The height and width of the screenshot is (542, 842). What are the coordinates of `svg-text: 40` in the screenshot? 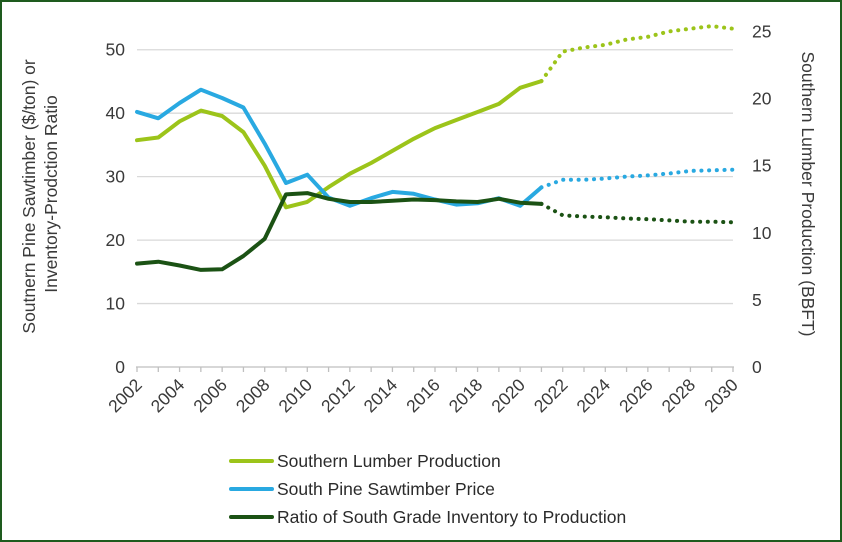 It's located at (116, 113).